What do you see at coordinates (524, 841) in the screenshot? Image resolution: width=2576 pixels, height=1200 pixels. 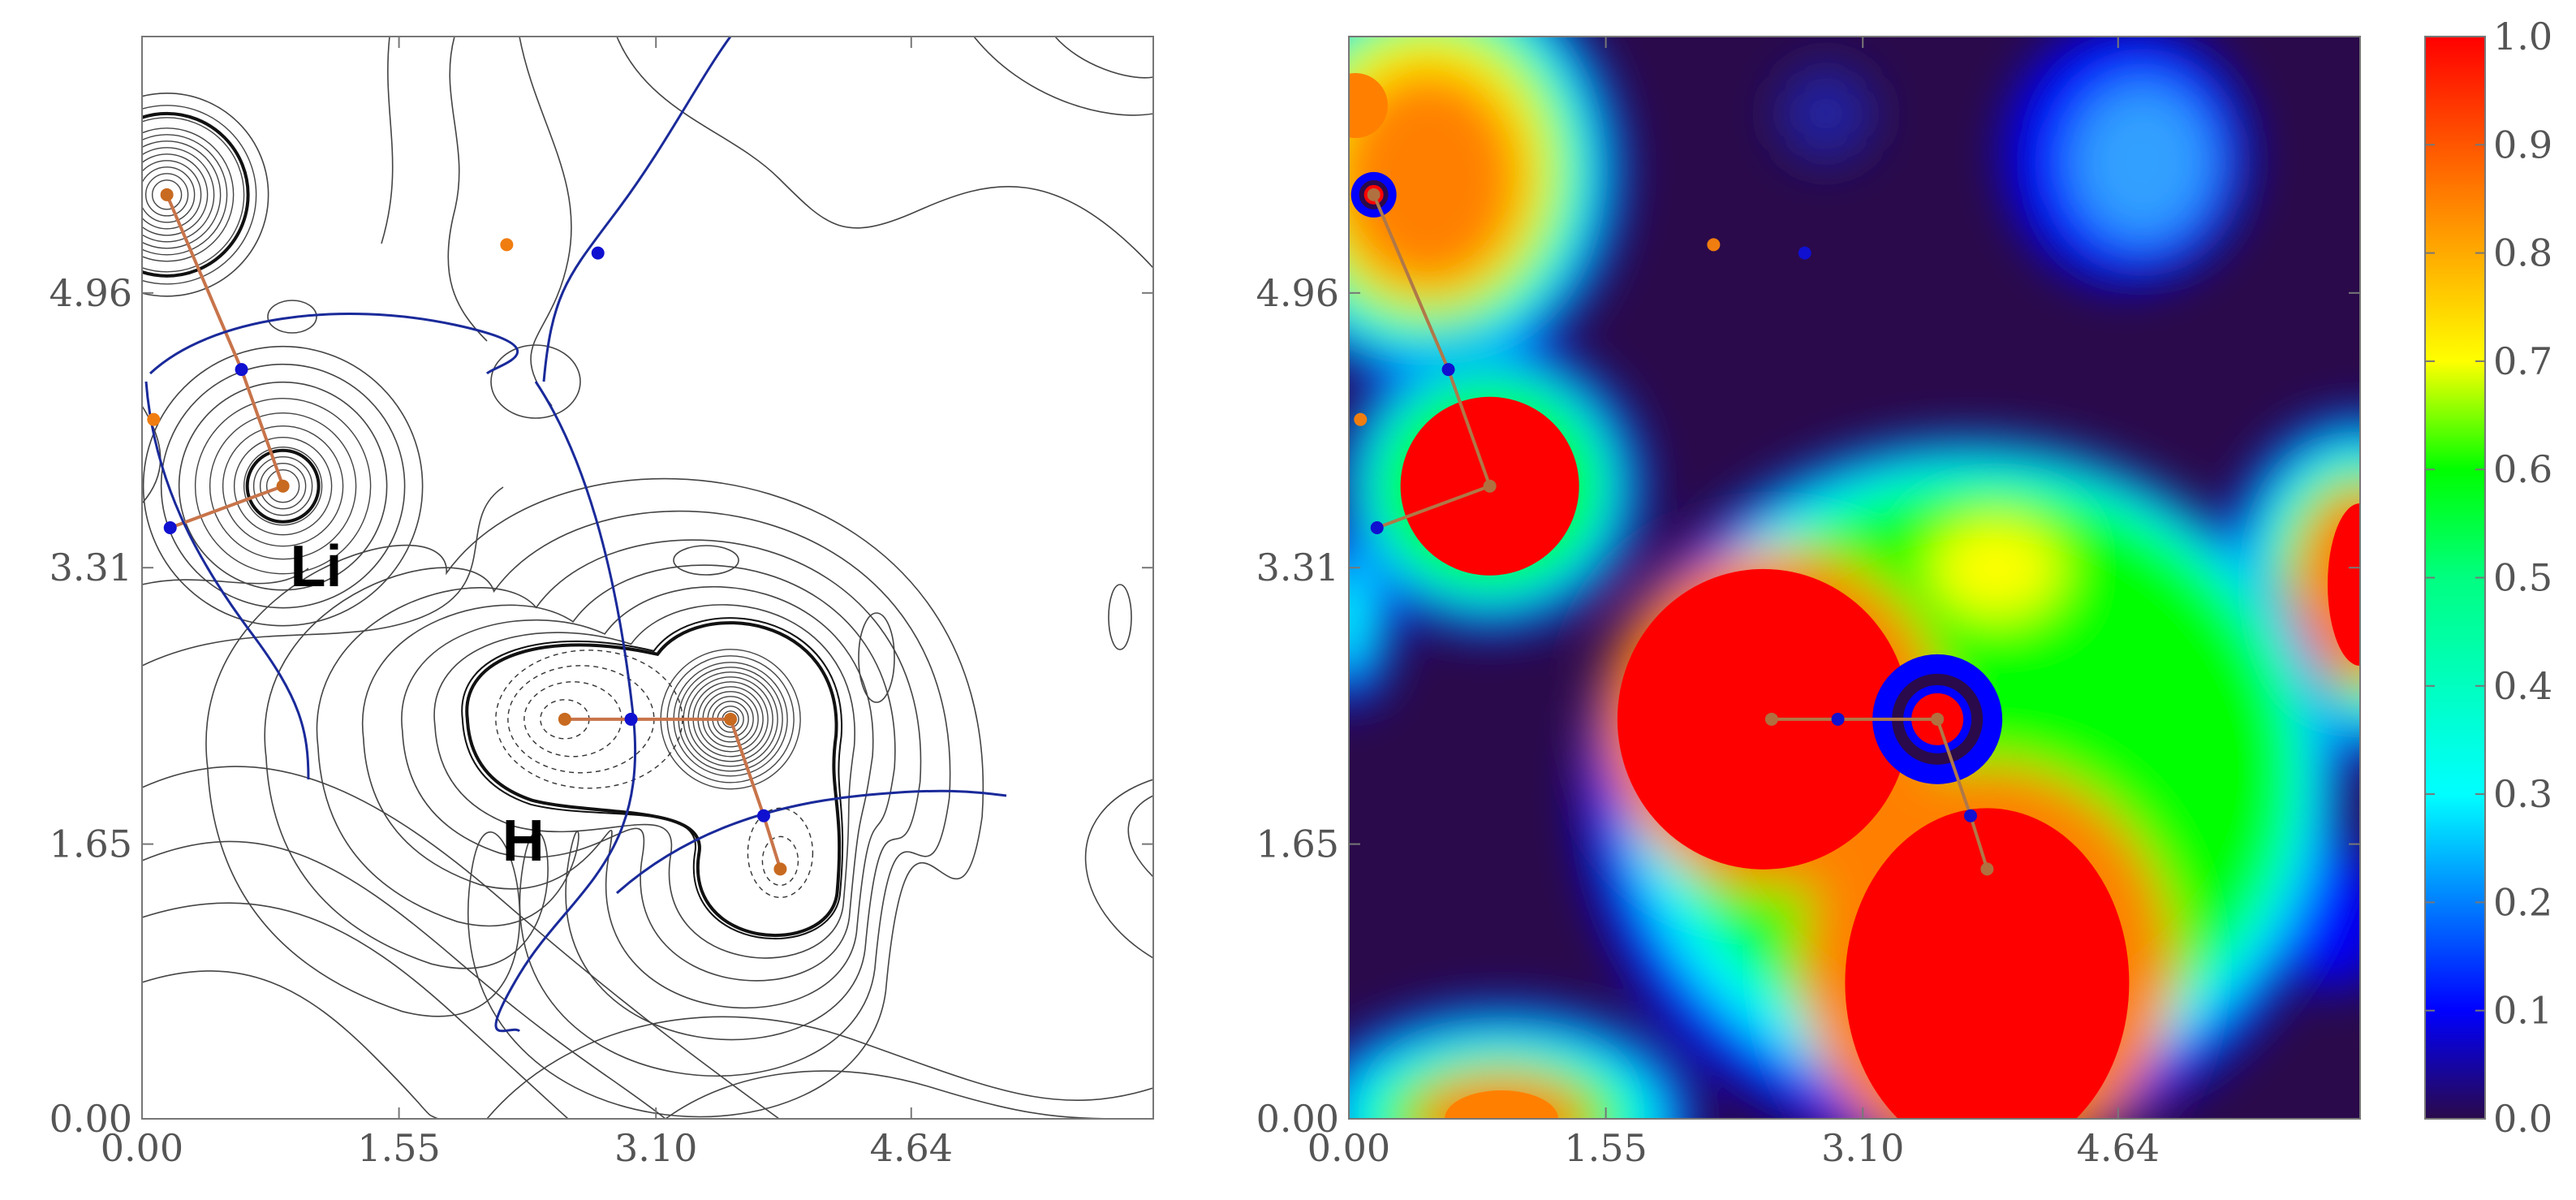 I see `atom-label-h: H` at bounding box center [524, 841].